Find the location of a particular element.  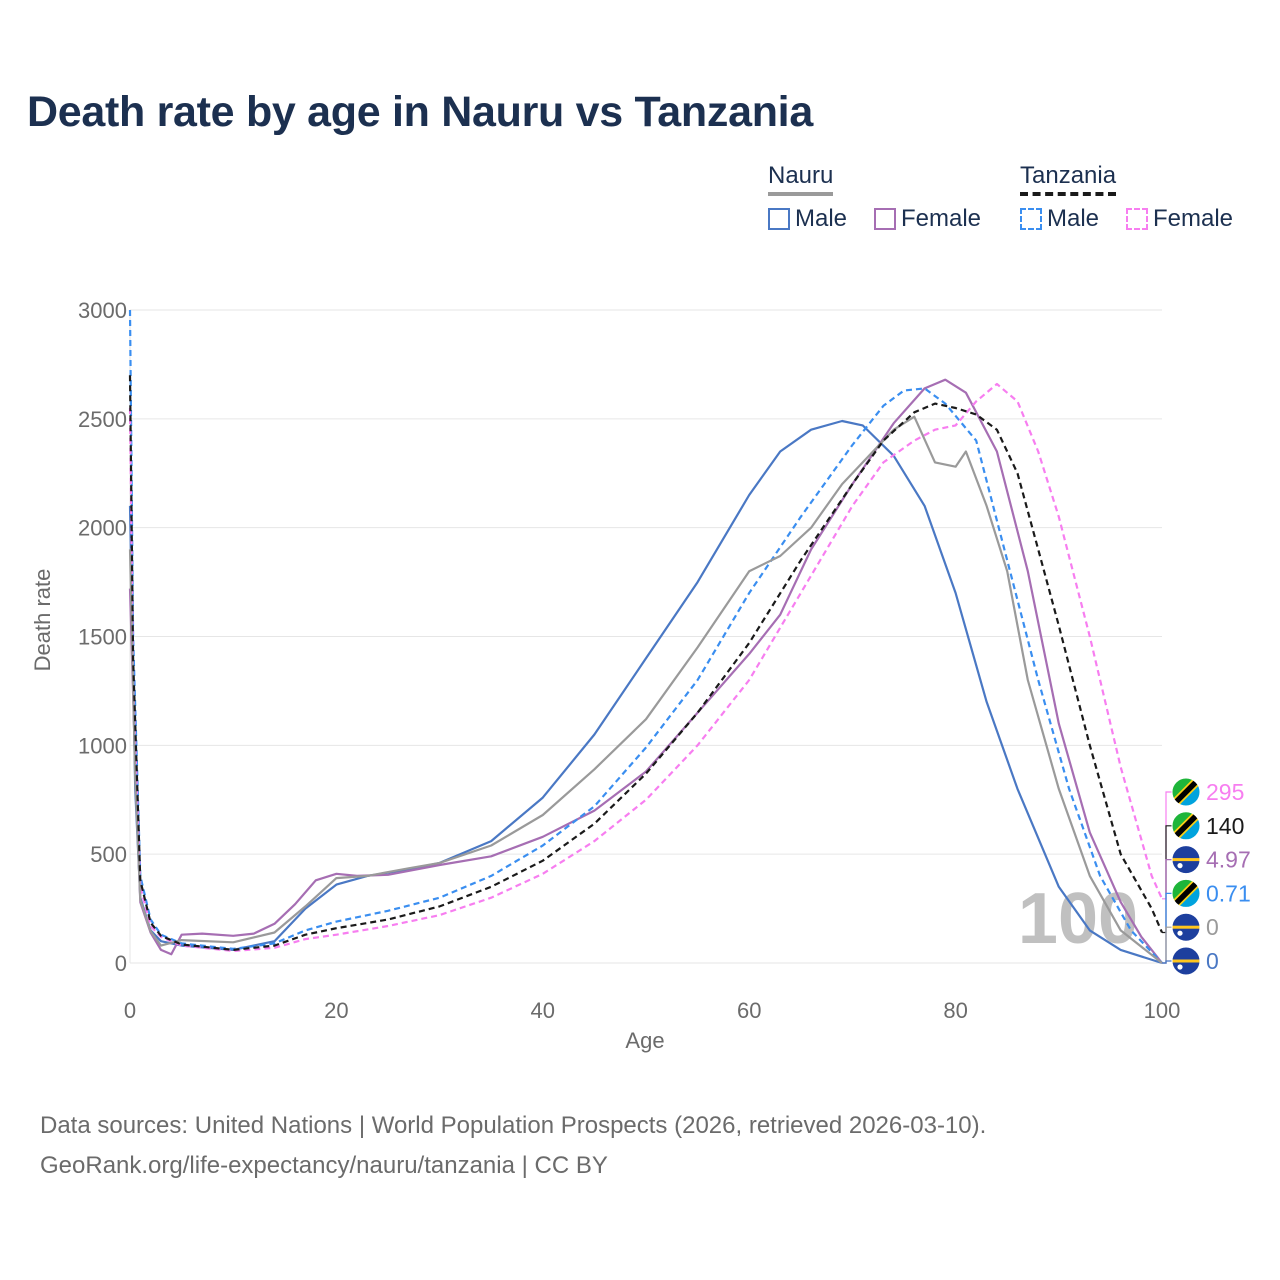

end-label-value: 140 is located at coordinates (1225, 826).